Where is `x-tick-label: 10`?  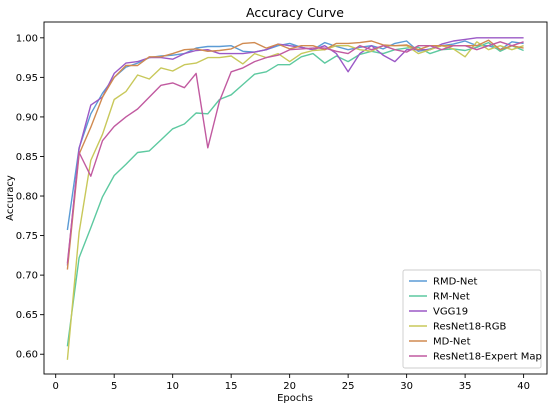 x-tick-label: 10 is located at coordinates (172, 386).